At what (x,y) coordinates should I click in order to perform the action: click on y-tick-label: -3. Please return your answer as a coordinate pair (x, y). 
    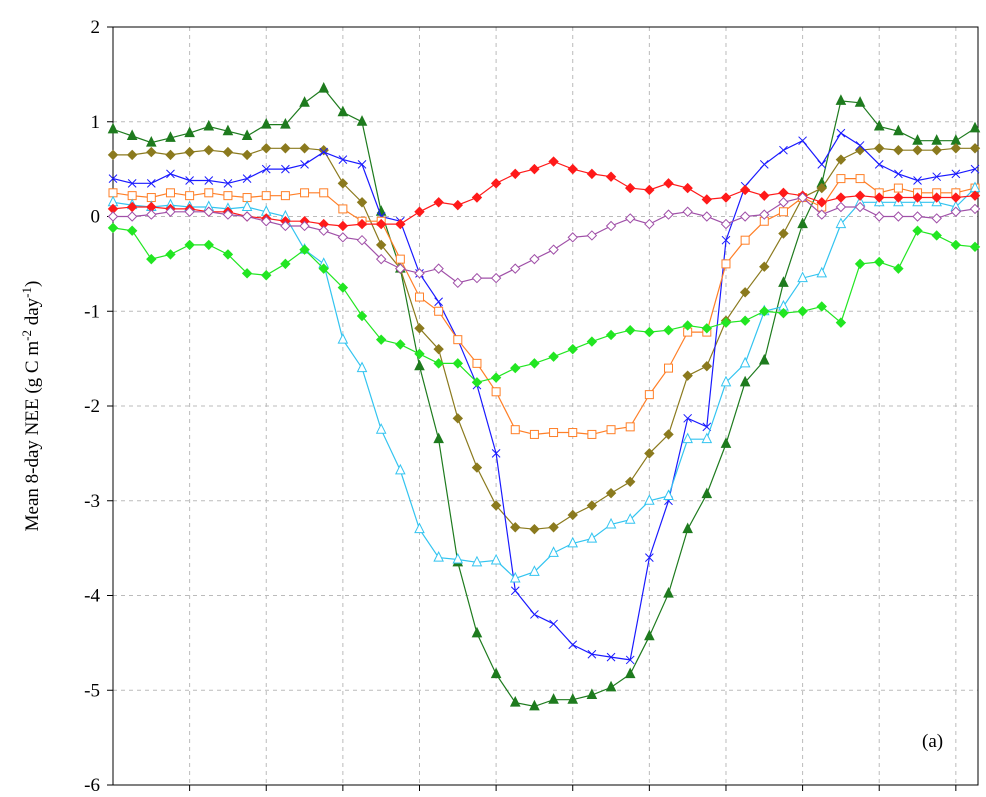
    Looking at the image, I should click on (92, 501).